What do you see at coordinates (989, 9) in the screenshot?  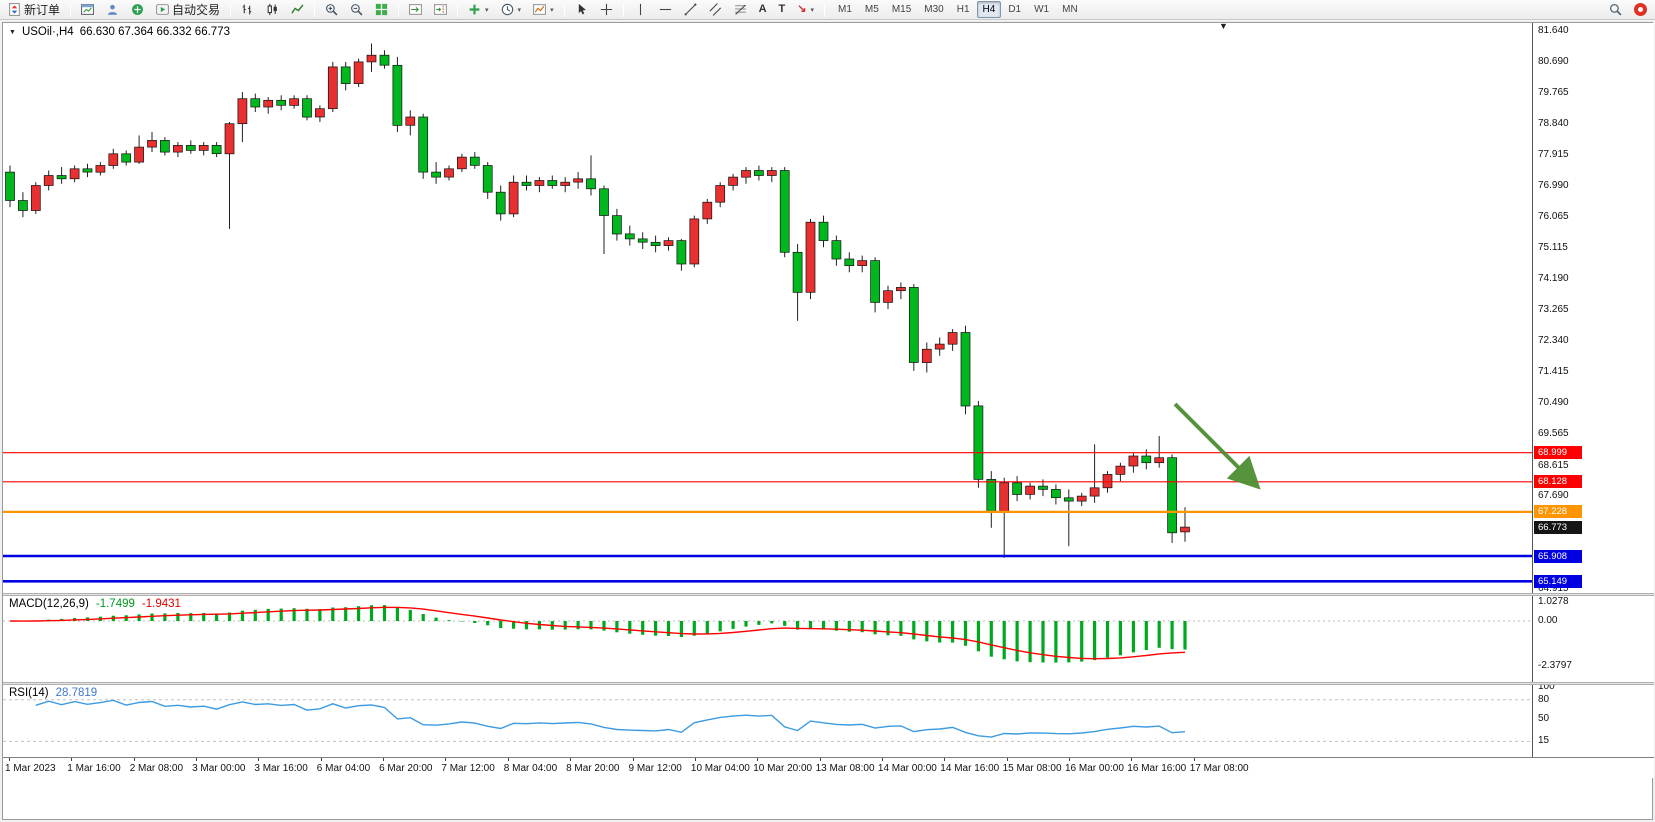 I see `timeframe-h4-button: H4` at bounding box center [989, 9].